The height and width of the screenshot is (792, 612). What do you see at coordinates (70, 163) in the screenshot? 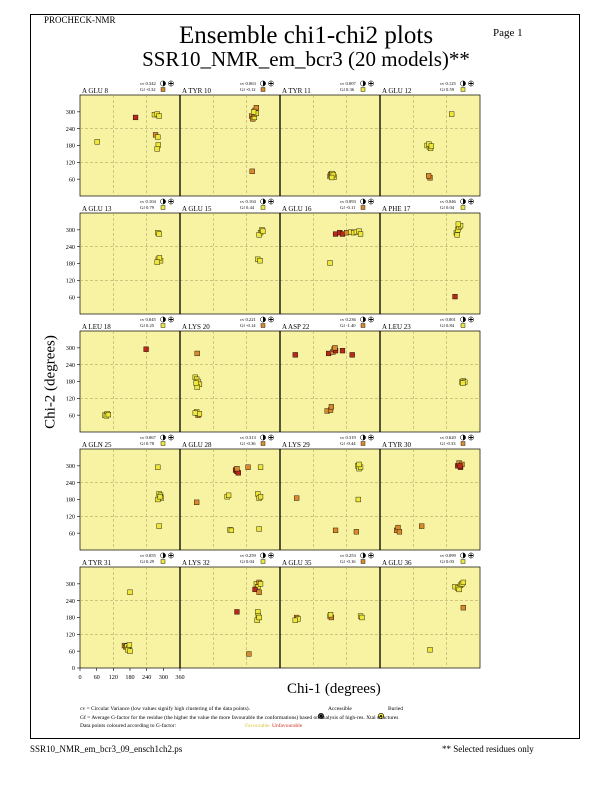
I see `y-tick-label: 120` at bounding box center [70, 163].